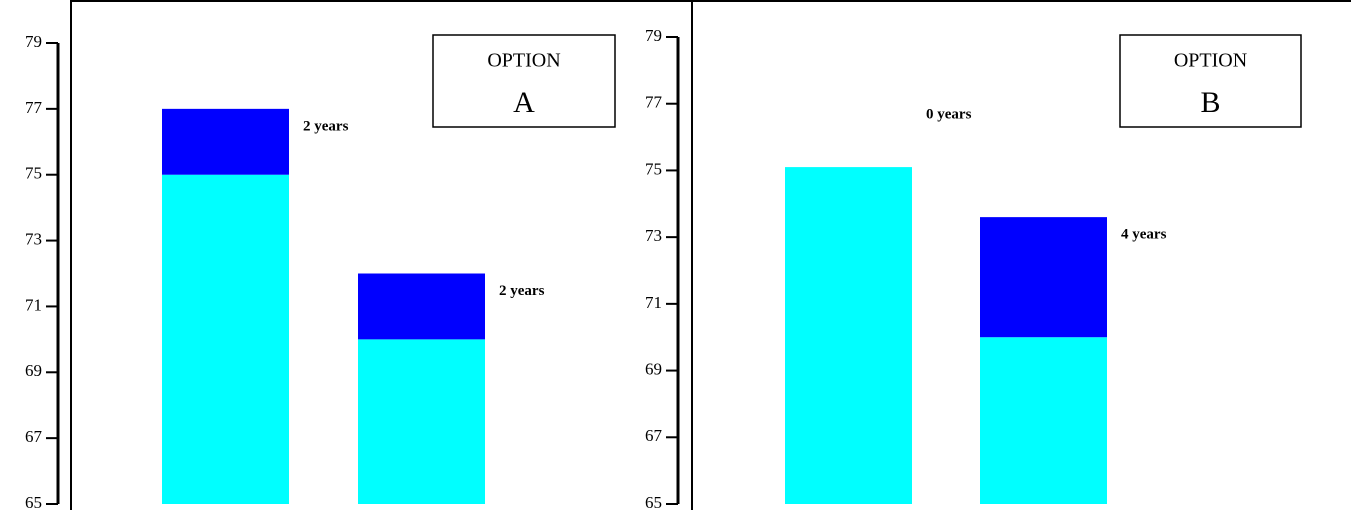  I want to click on option-letter: A, so click(524, 102).